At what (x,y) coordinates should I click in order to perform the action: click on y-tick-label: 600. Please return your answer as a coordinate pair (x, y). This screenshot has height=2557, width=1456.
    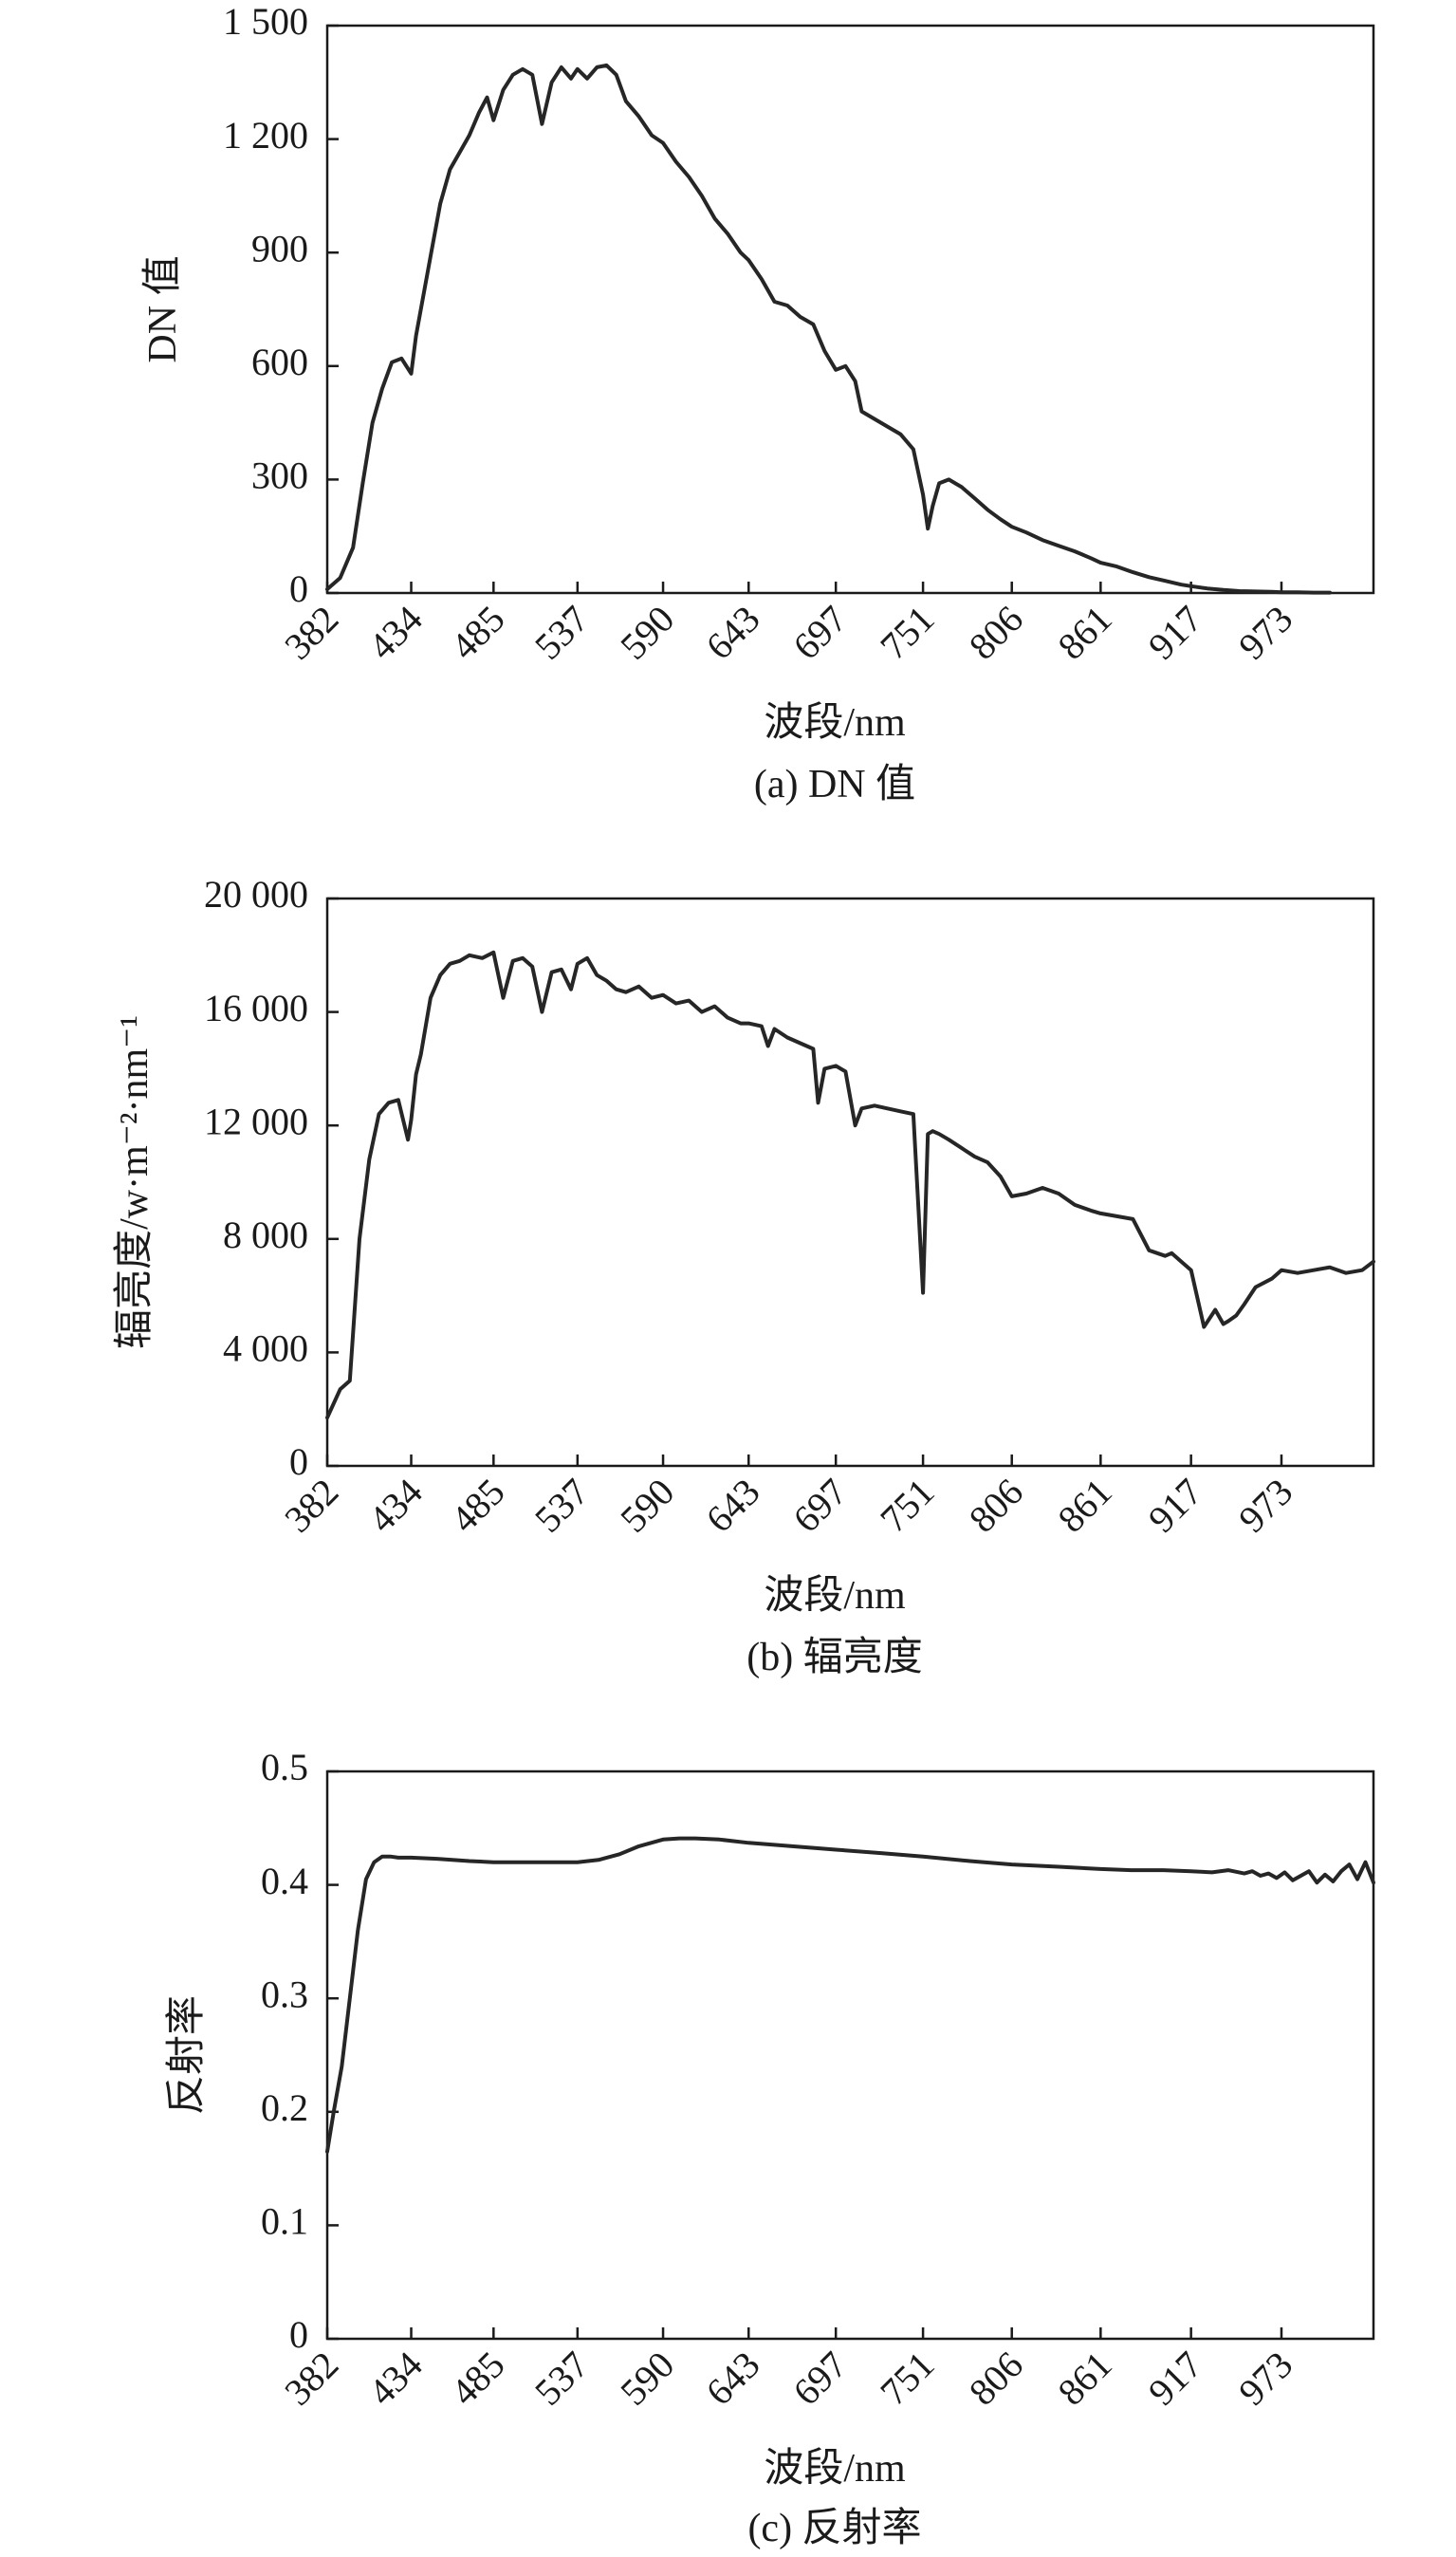
    Looking at the image, I should click on (279, 362).